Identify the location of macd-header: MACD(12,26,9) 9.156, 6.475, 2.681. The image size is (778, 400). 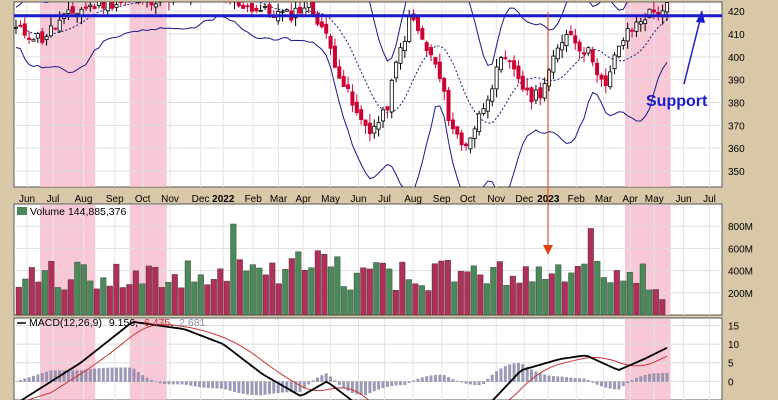
(111, 323).